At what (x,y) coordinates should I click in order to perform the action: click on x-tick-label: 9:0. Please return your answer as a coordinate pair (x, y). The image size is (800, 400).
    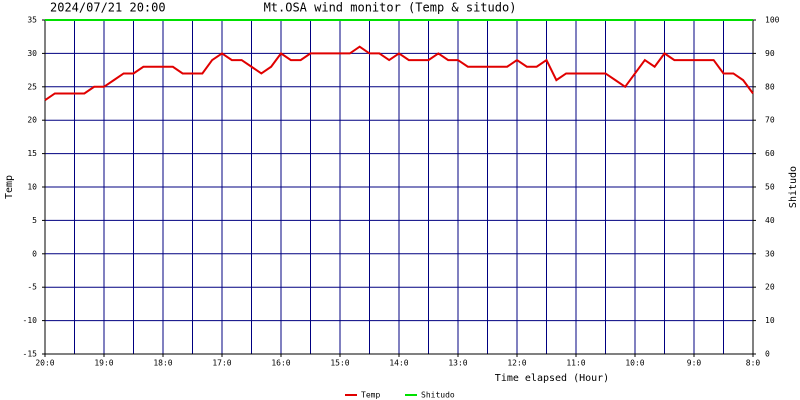
    Looking at the image, I should click on (694, 363).